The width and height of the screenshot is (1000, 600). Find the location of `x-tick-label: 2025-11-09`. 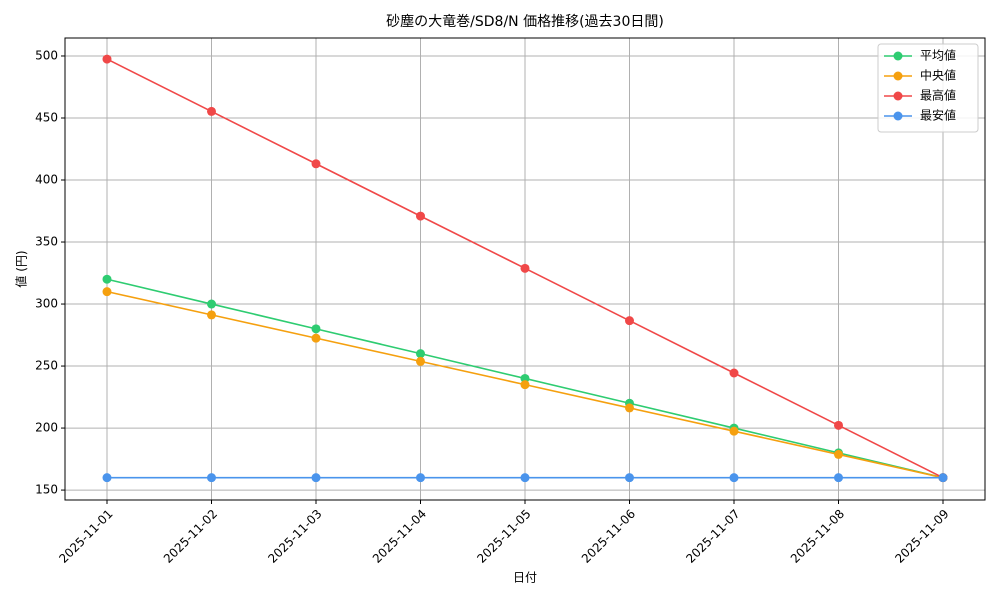

x-tick-label: 2025-11-09 is located at coordinates (921, 536).